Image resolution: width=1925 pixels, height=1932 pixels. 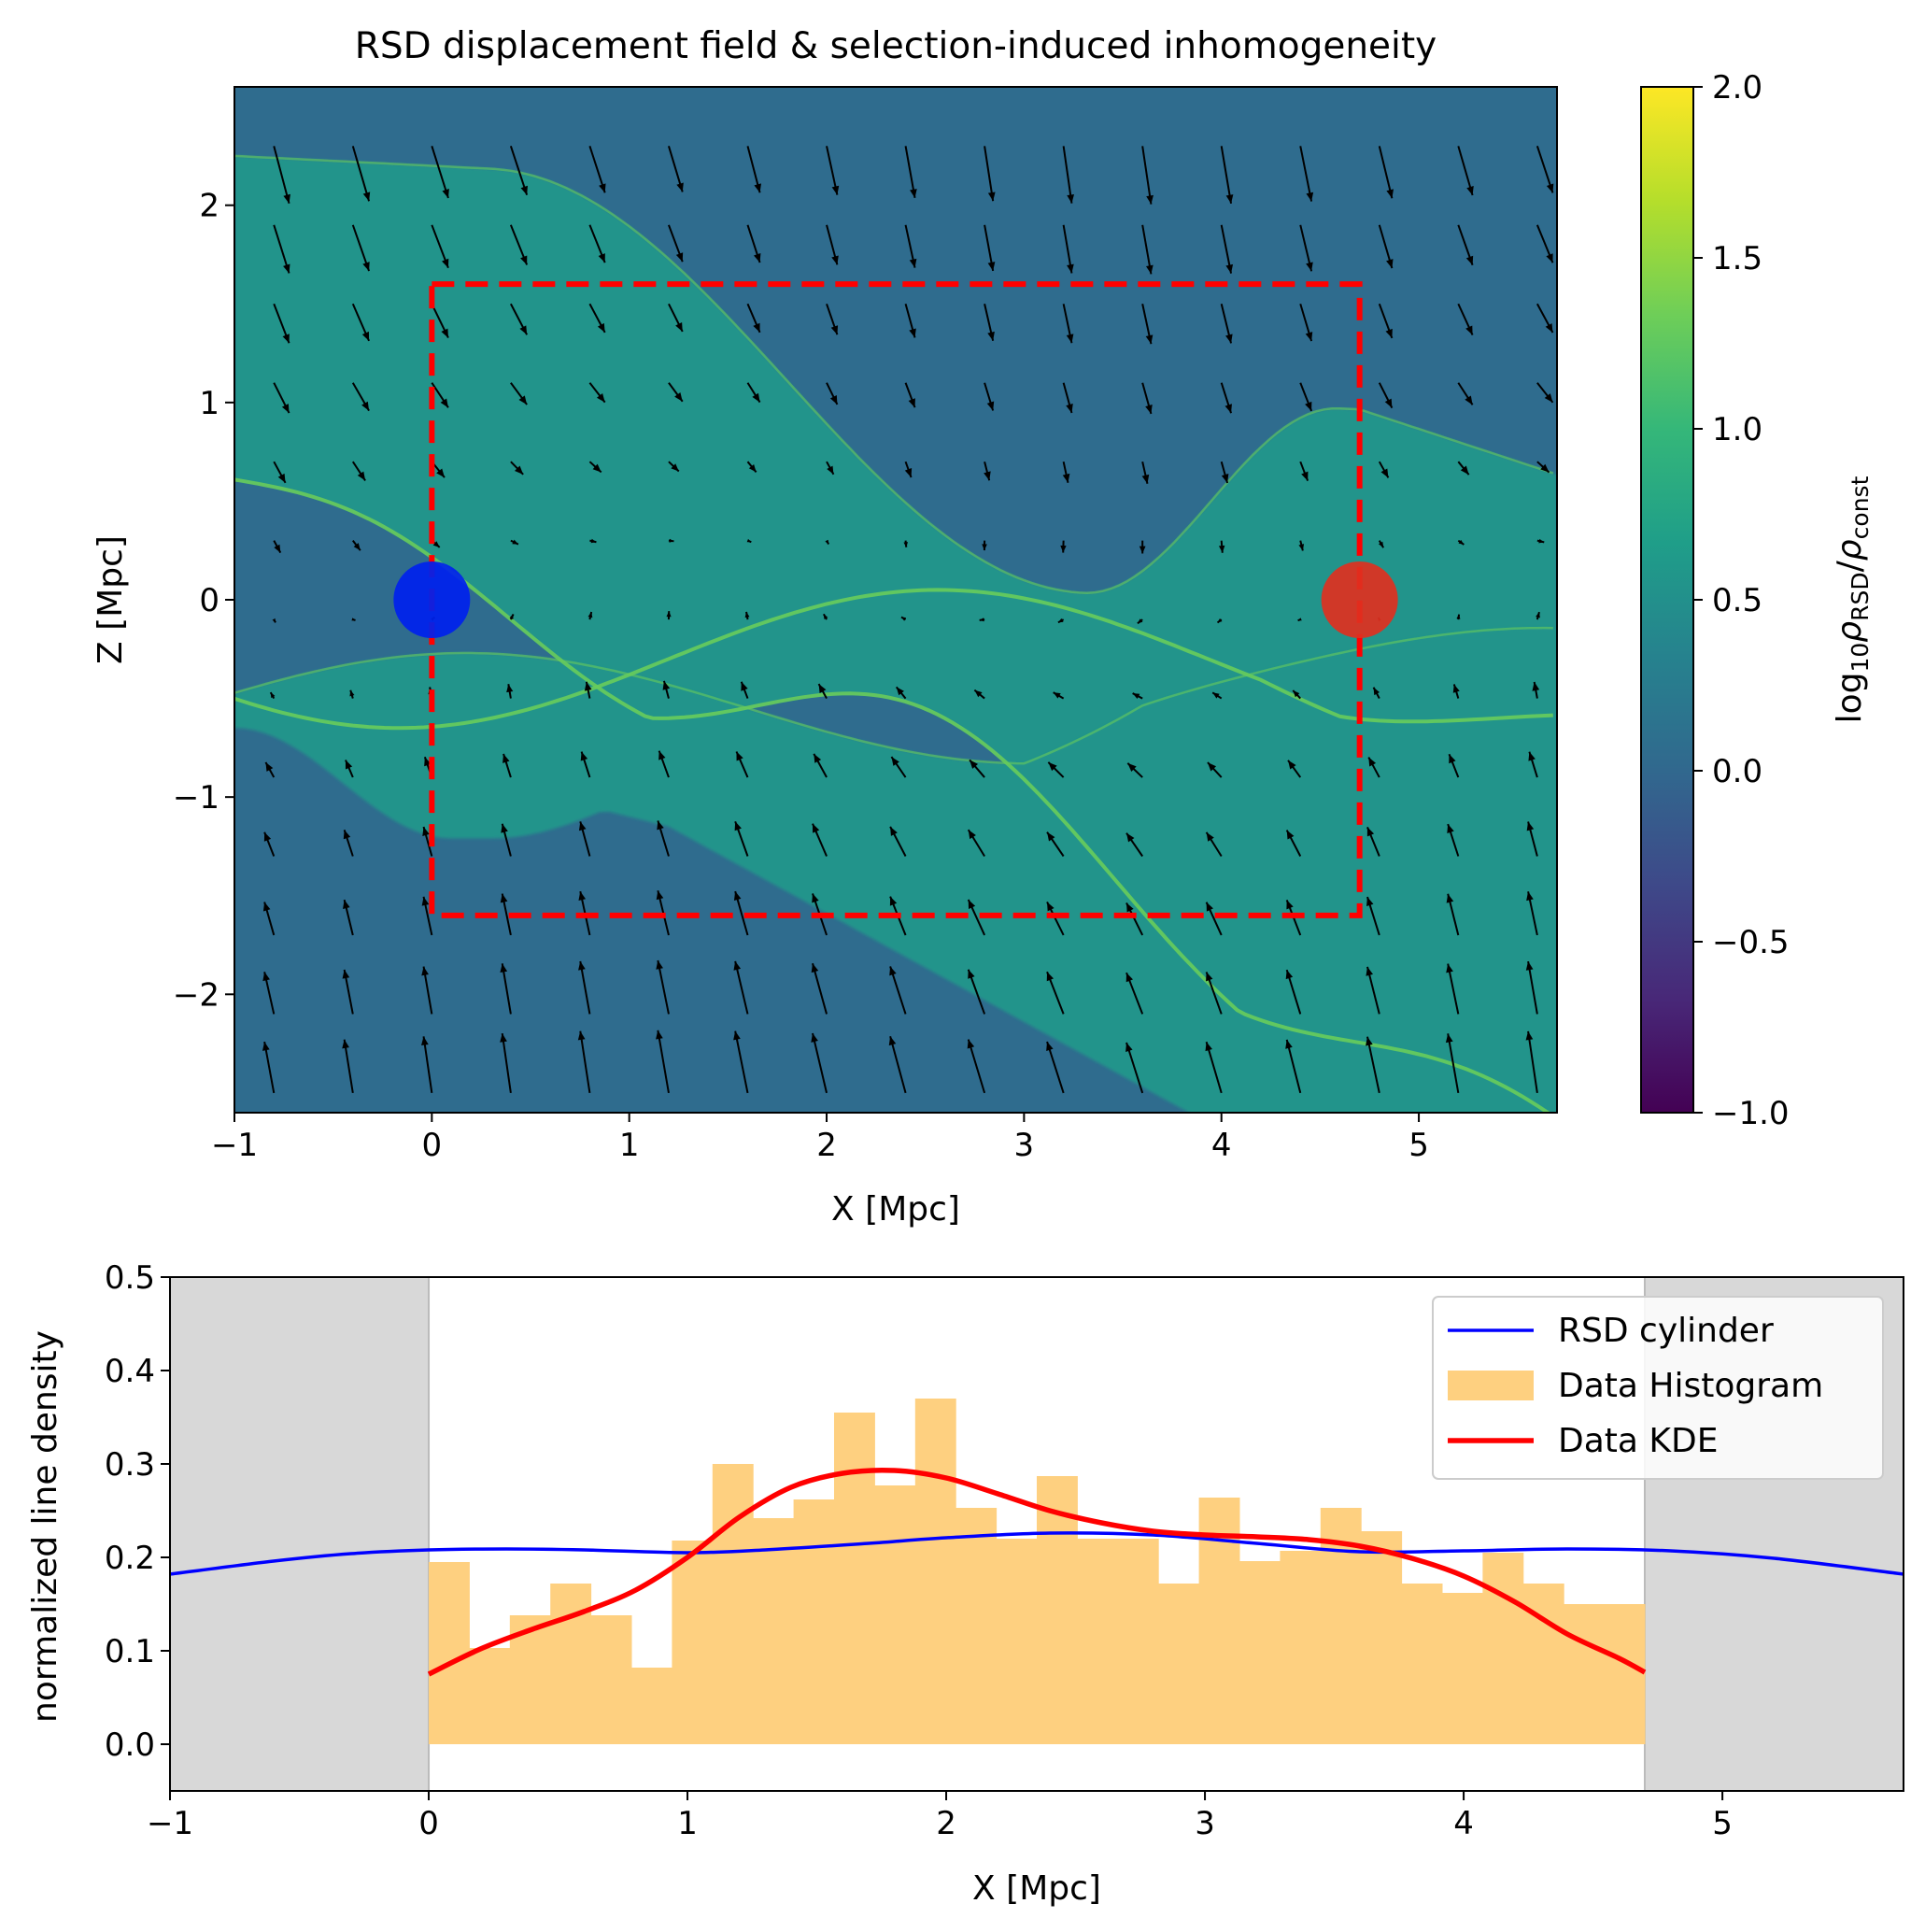 I want to click on cbar-label-const: const, so click(x=1860, y=508).